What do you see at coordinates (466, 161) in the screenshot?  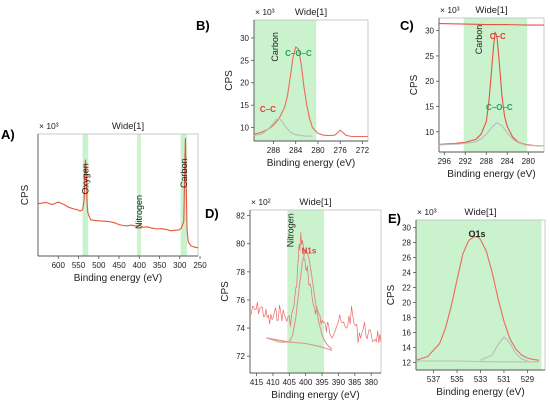 I see `x-tick-label: 292` at bounding box center [466, 161].